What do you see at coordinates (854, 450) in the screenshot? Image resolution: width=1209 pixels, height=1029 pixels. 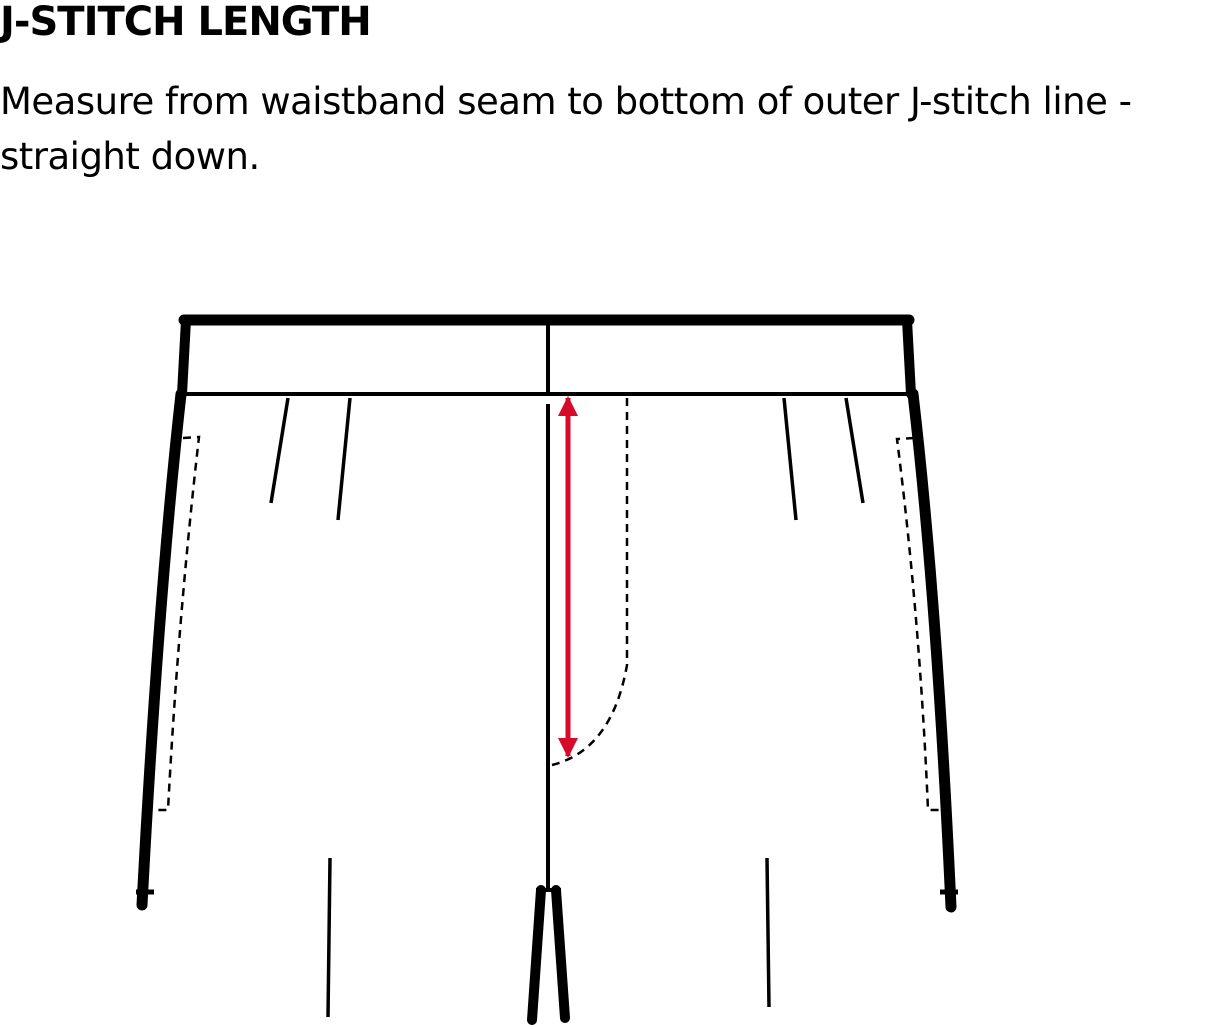 I see `right-pleat-outer` at bounding box center [854, 450].